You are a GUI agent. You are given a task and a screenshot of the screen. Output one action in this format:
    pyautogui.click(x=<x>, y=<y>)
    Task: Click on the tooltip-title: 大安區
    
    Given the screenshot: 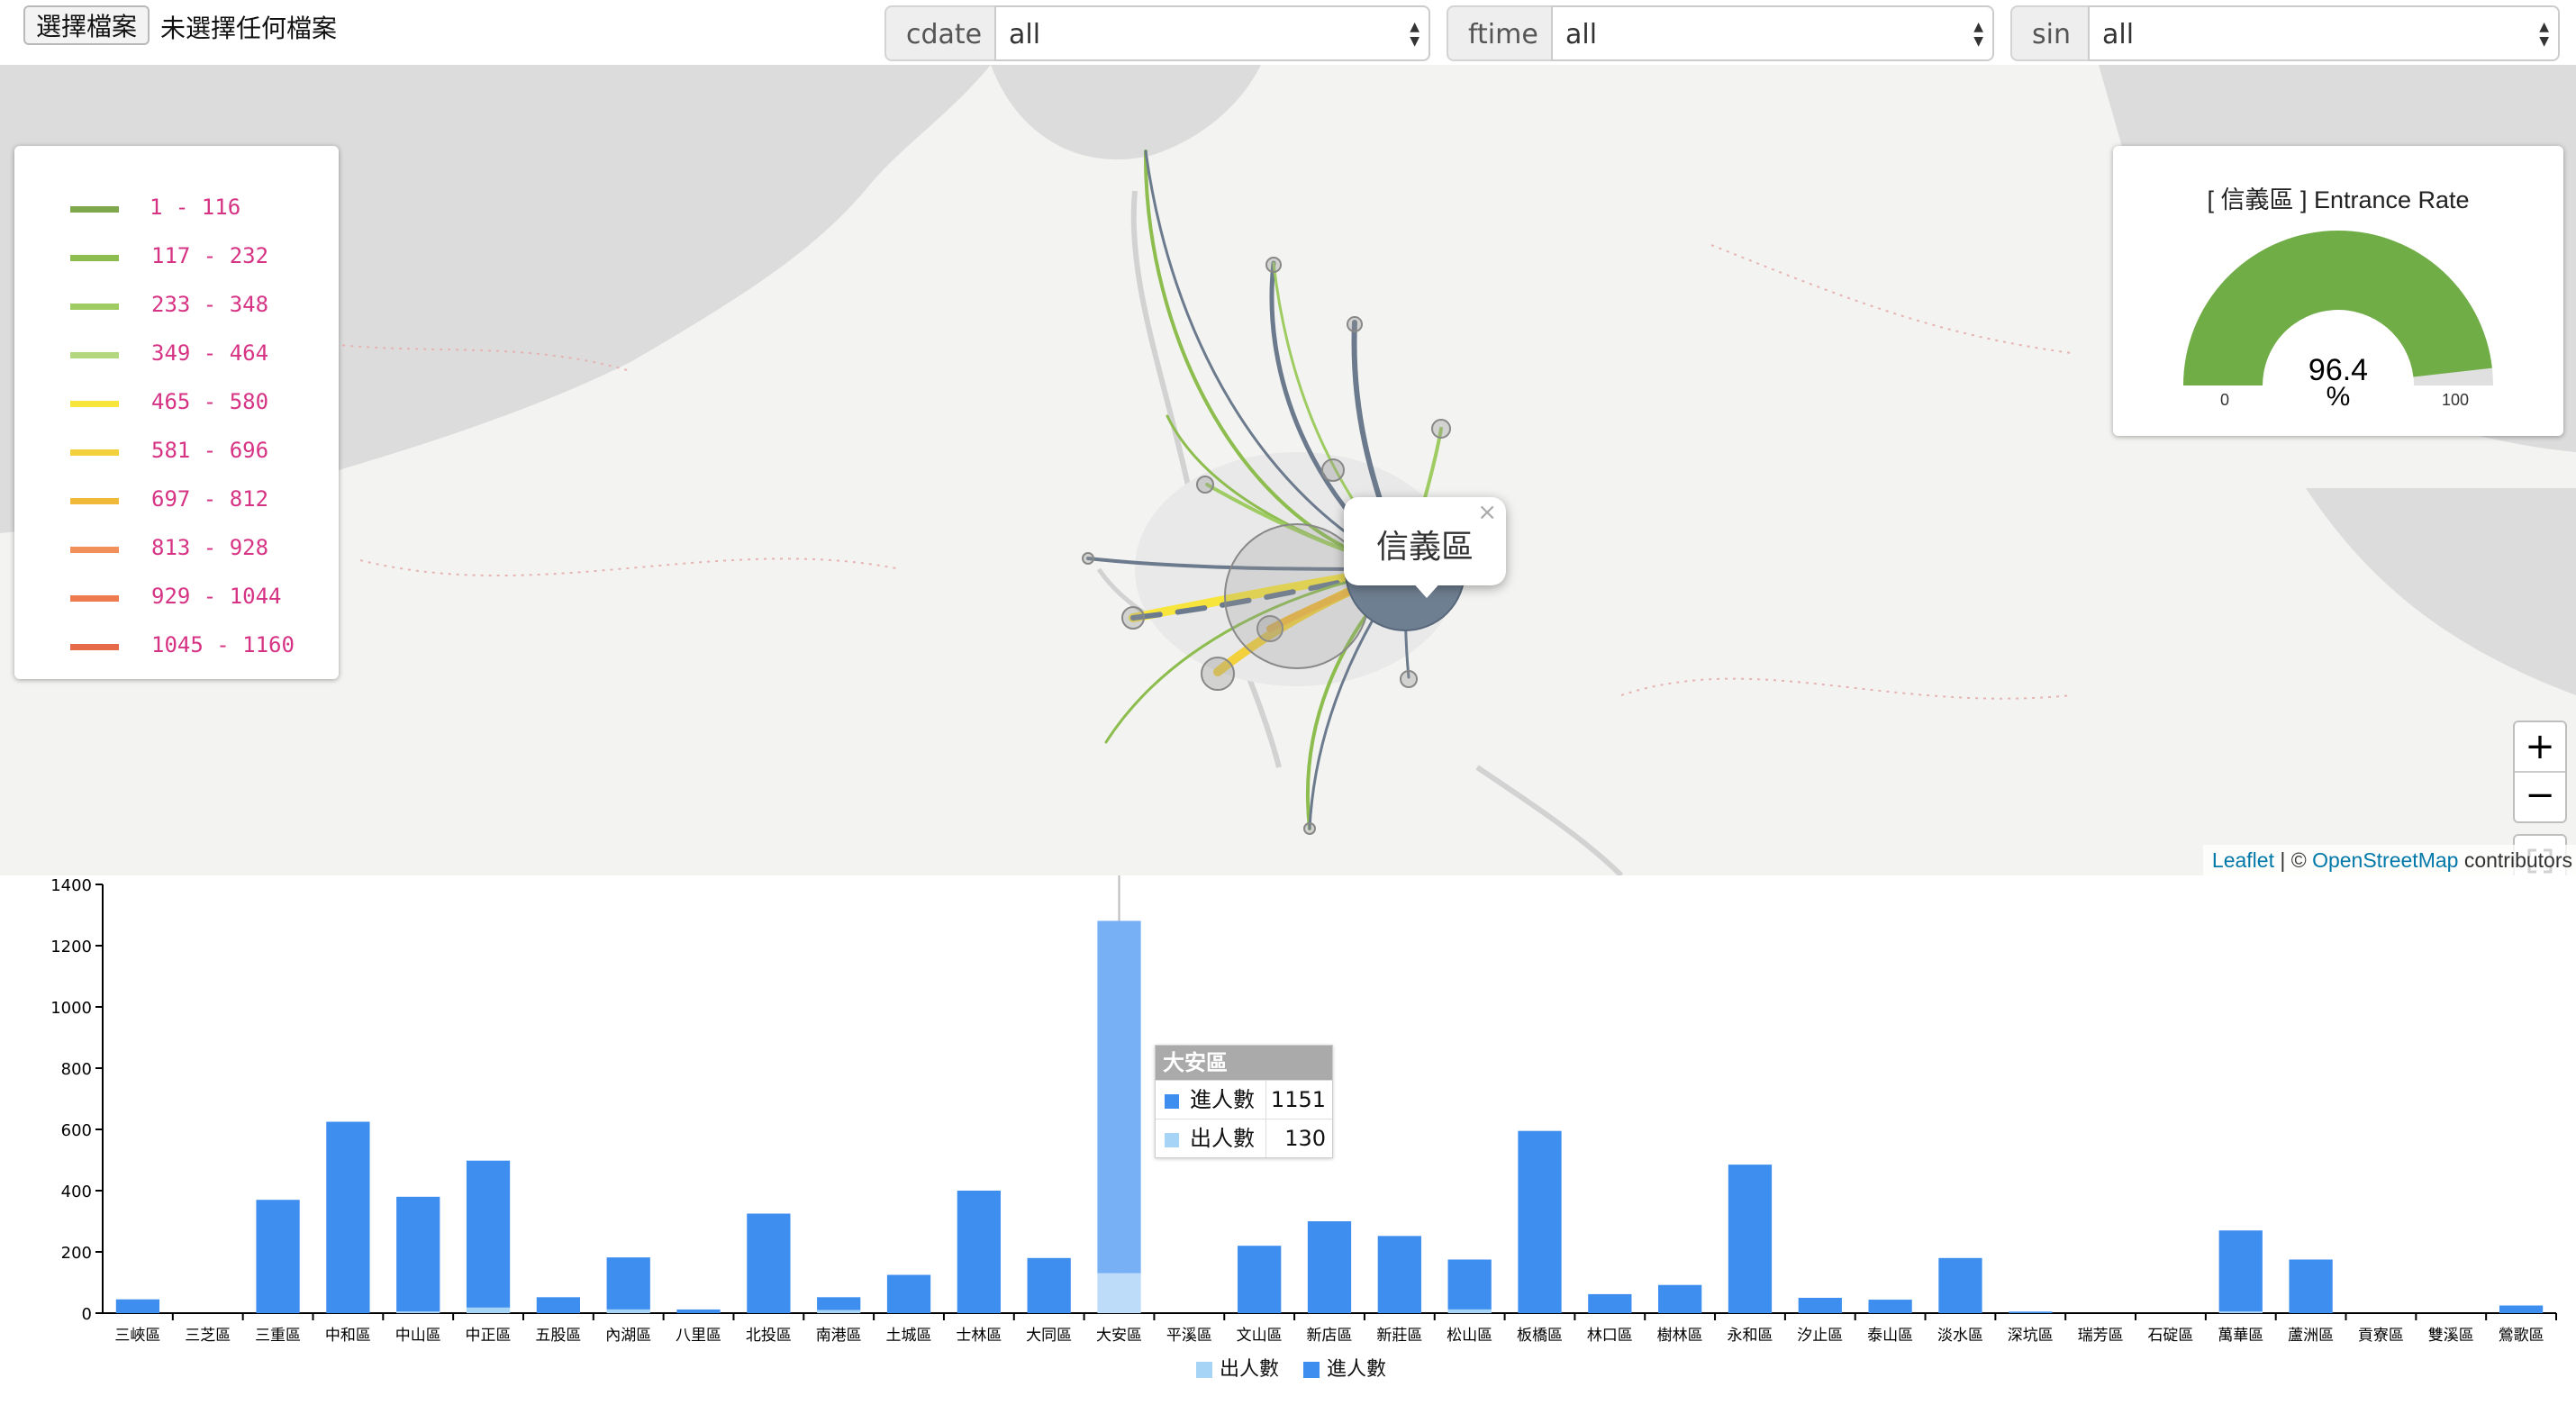 What is the action you would take?
    pyautogui.click(x=1244, y=1063)
    